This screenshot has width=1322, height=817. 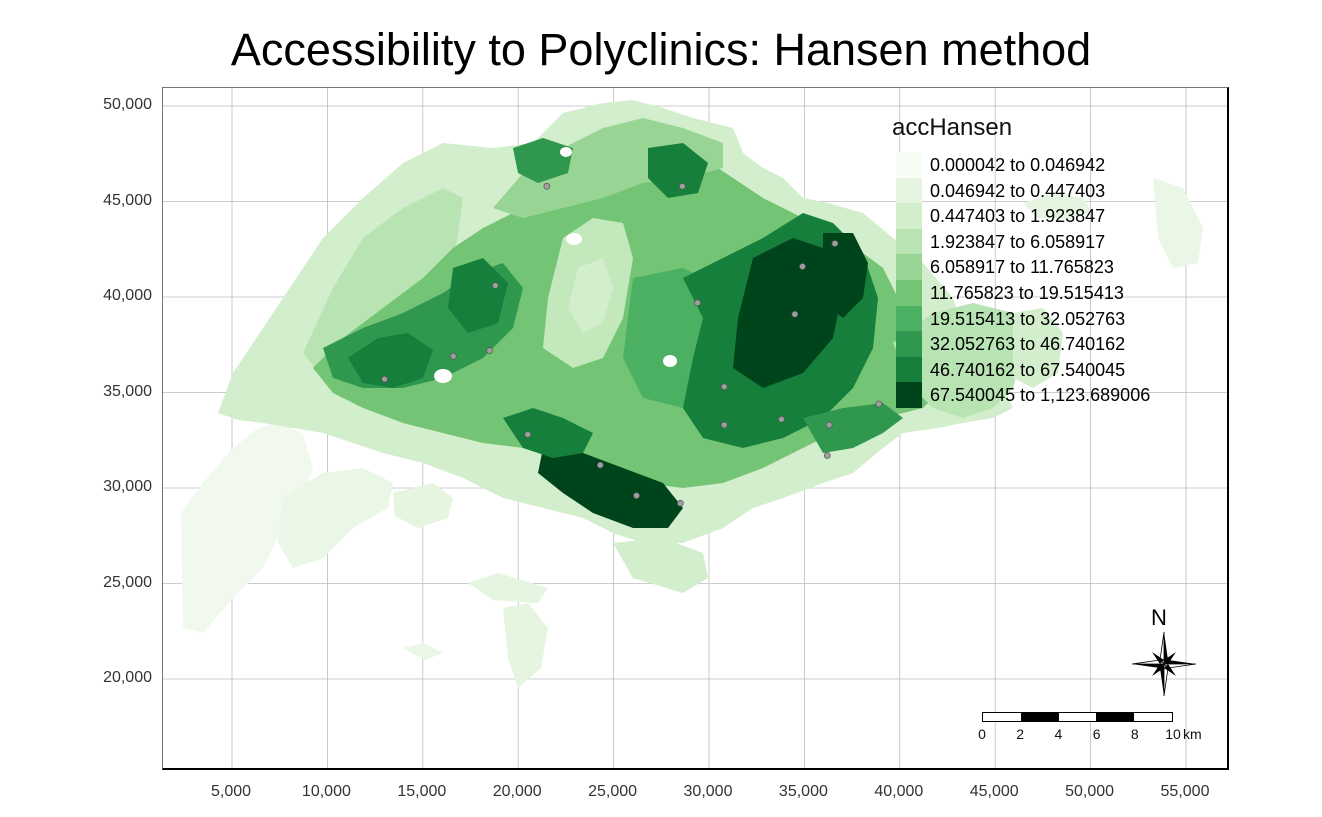 What do you see at coordinates (1164, 664) in the screenshot?
I see `north-arrow-icon` at bounding box center [1164, 664].